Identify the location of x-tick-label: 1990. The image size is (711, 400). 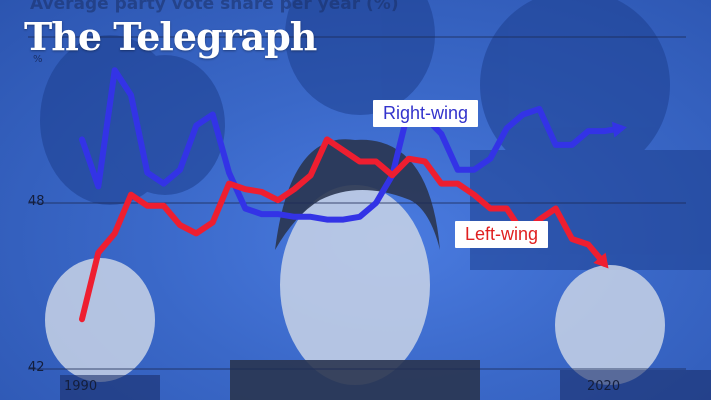
(81, 386).